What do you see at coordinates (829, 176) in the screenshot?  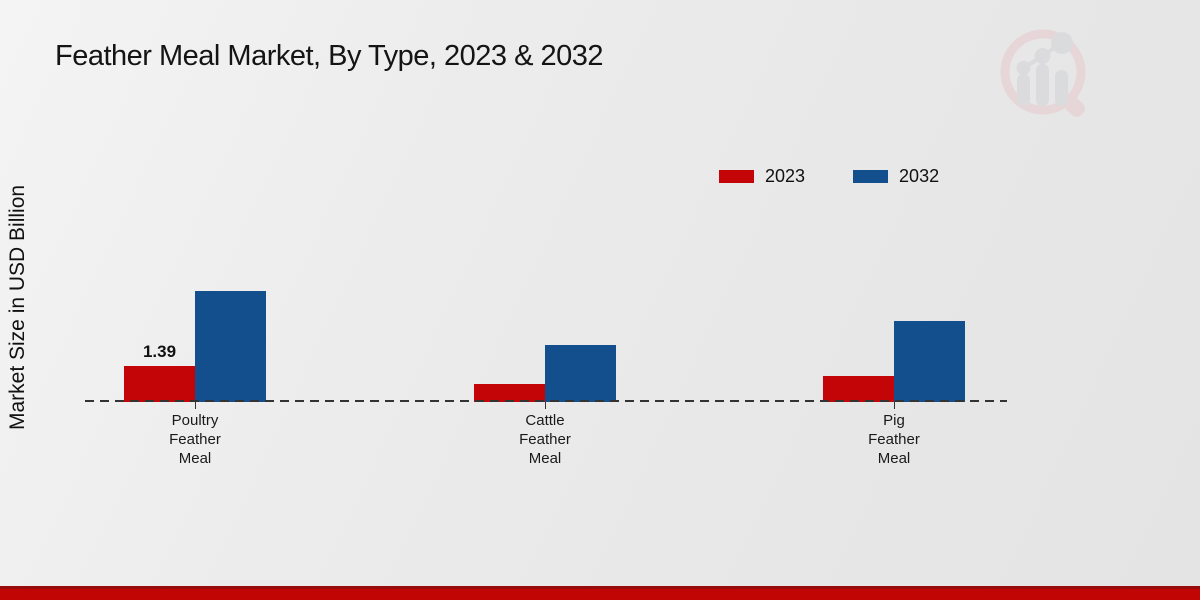 I see `legend: 2023 2032` at bounding box center [829, 176].